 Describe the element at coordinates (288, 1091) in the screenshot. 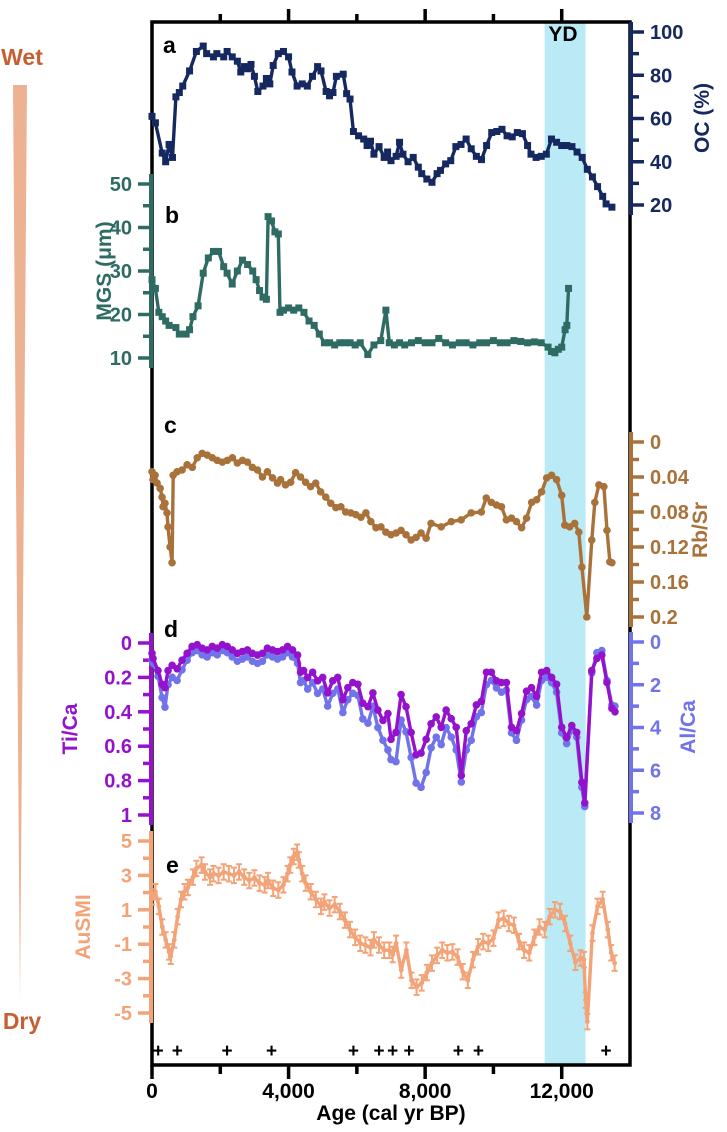

I see `svg-text: 4,000` at that location.